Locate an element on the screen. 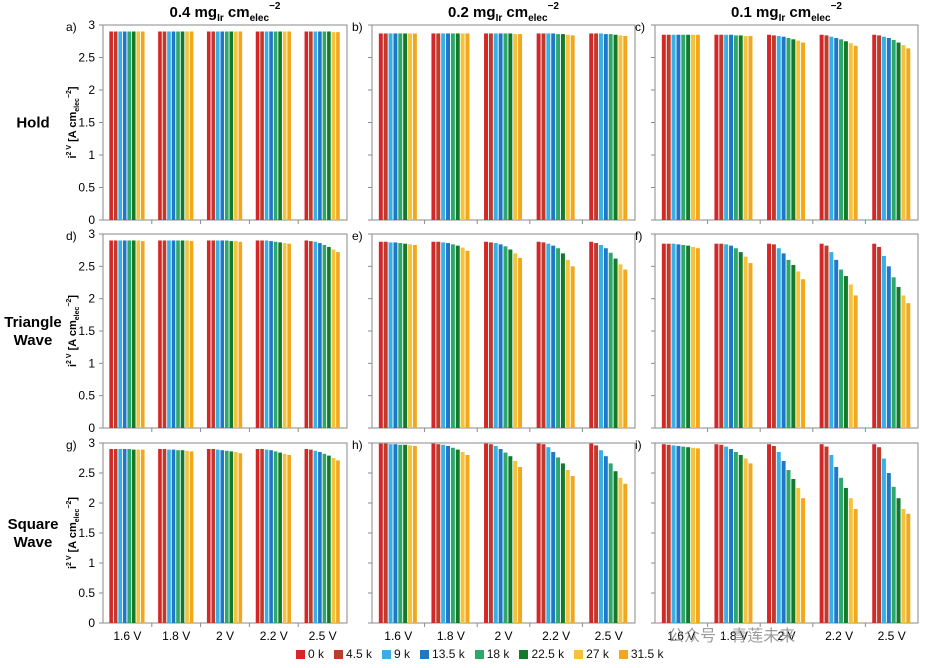  legend-label: 22.5 k is located at coordinates (548, 654).